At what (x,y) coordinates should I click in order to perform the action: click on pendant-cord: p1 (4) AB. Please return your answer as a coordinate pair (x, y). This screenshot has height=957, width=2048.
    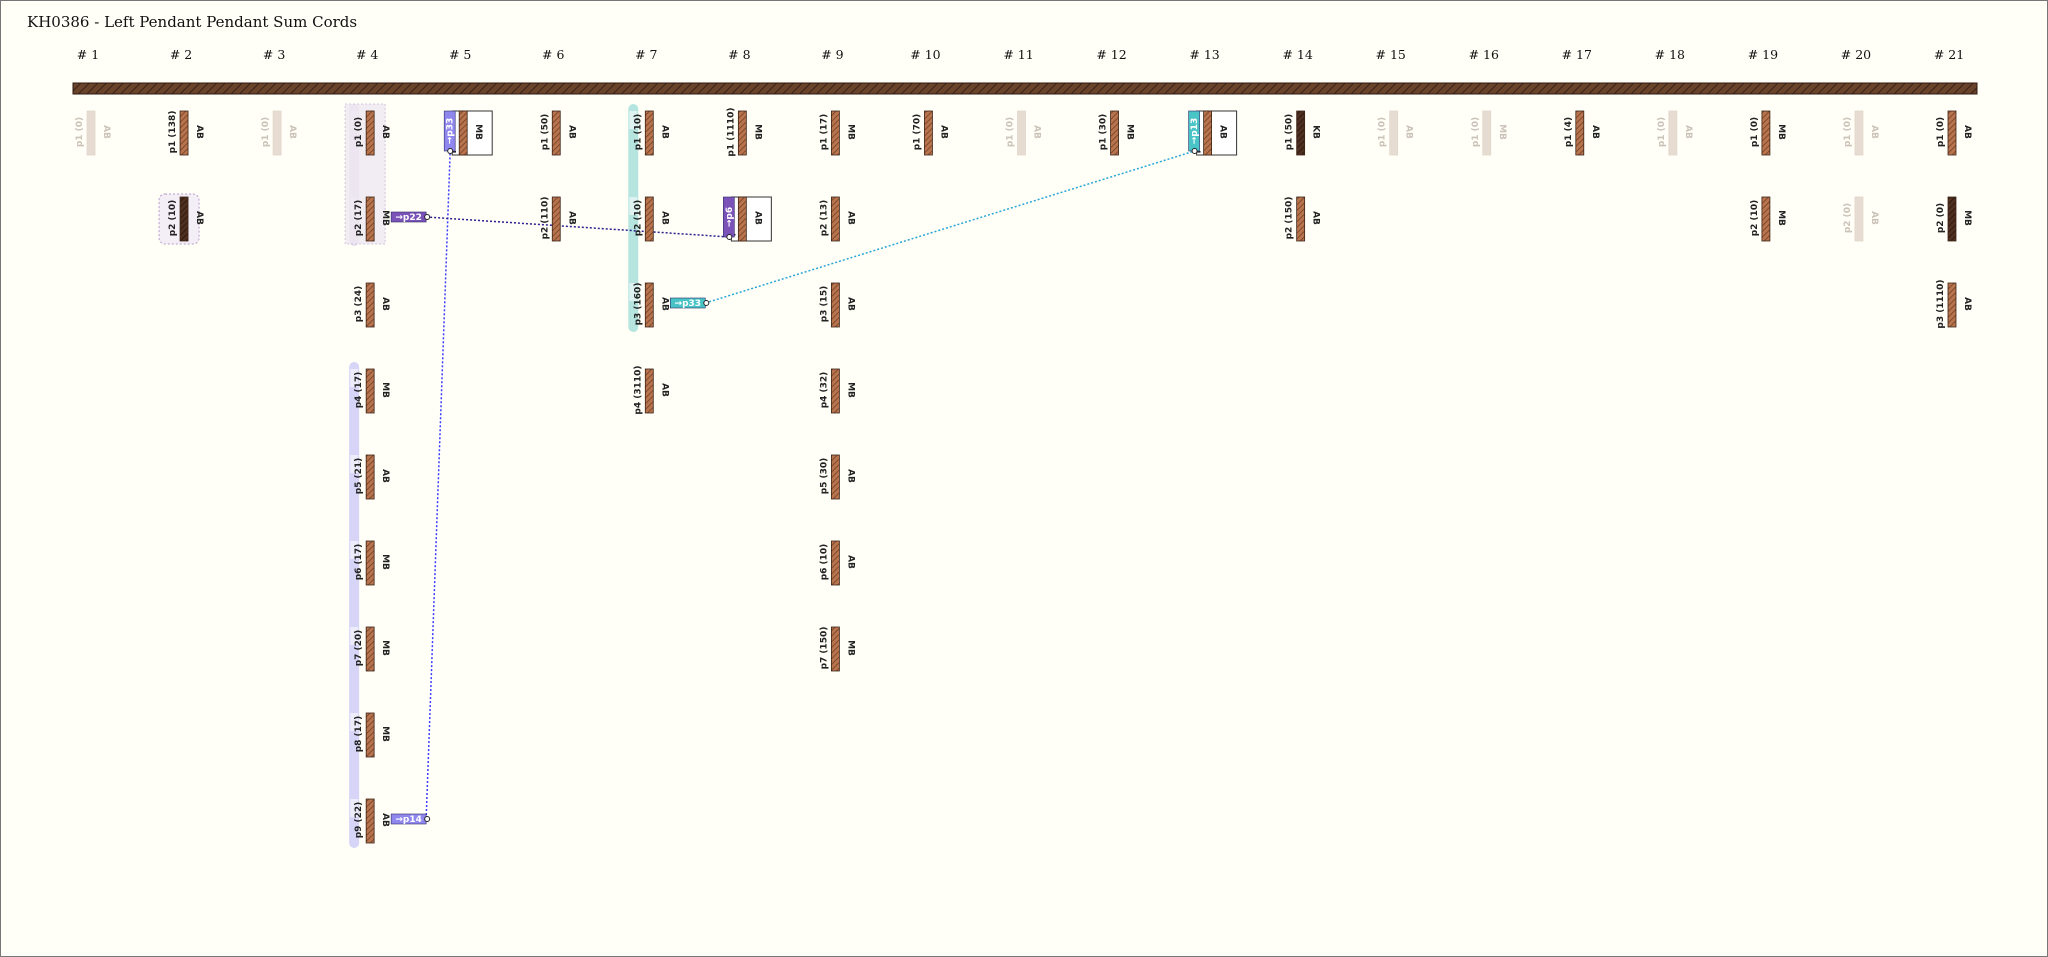
    Looking at the image, I should click on (1582, 133).